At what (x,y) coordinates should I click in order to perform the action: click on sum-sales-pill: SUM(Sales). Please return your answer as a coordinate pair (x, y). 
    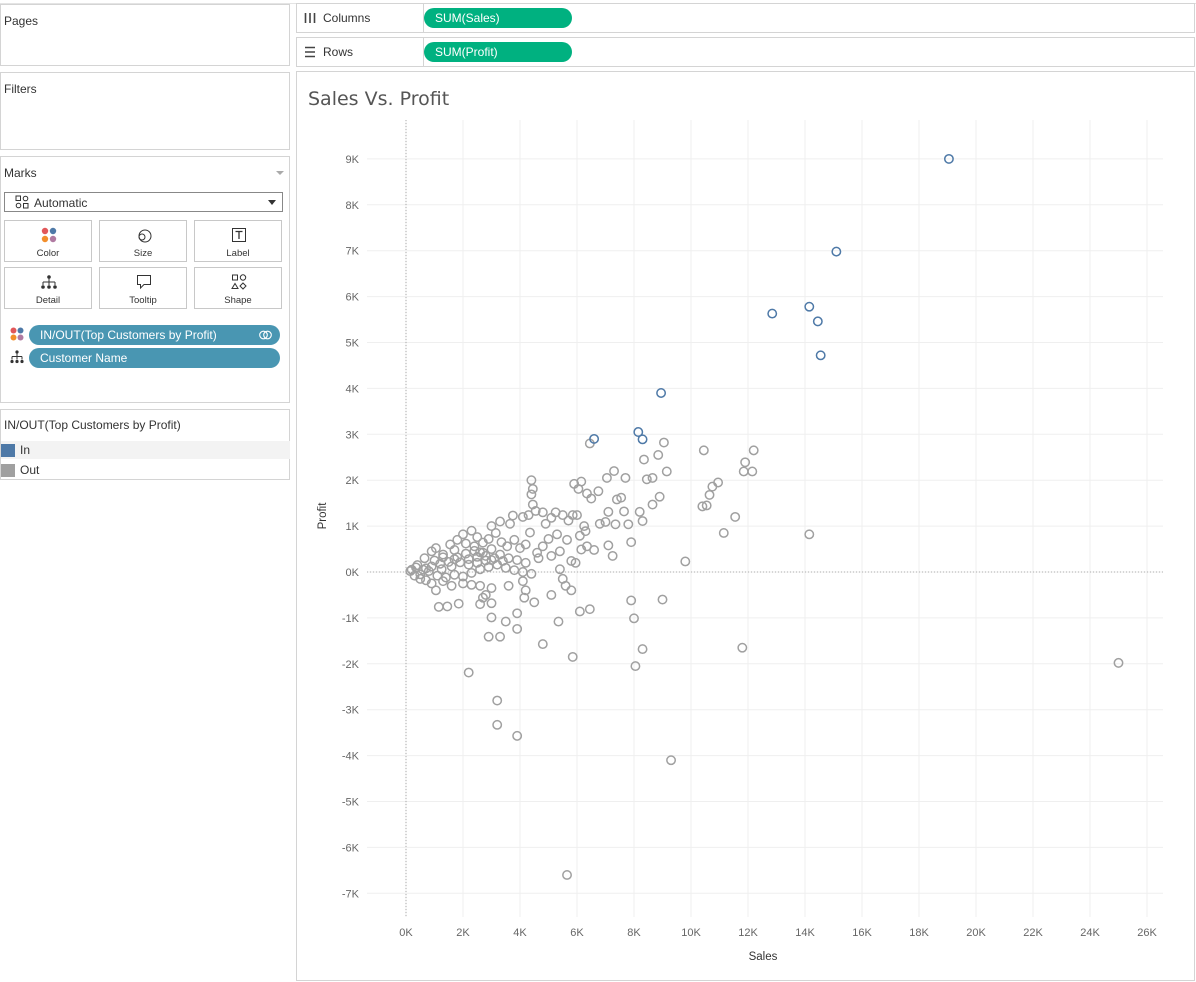
    Looking at the image, I should click on (498, 18).